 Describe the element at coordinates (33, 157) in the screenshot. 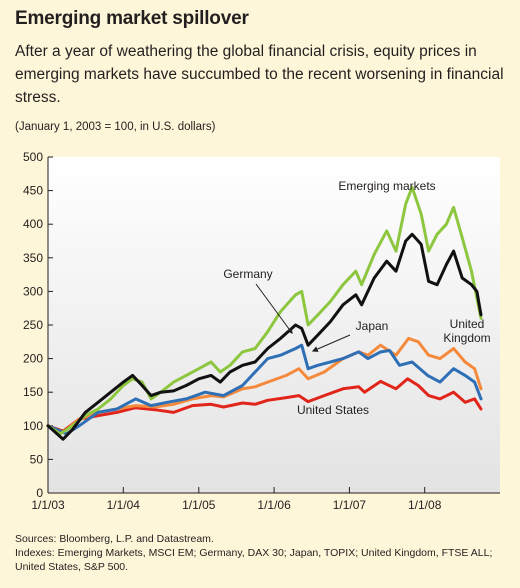

I see `y-tick-label: 500` at that location.